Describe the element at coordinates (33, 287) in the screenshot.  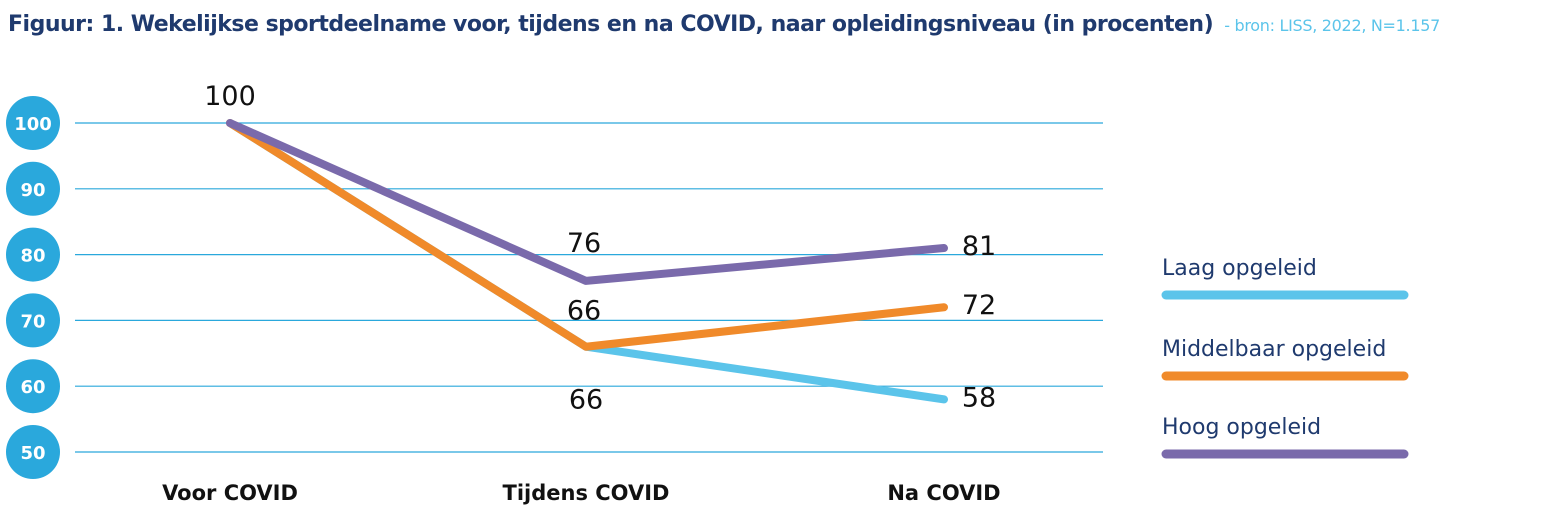
I see `y-axis-badges: 100 90 80 70 60 50` at that location.